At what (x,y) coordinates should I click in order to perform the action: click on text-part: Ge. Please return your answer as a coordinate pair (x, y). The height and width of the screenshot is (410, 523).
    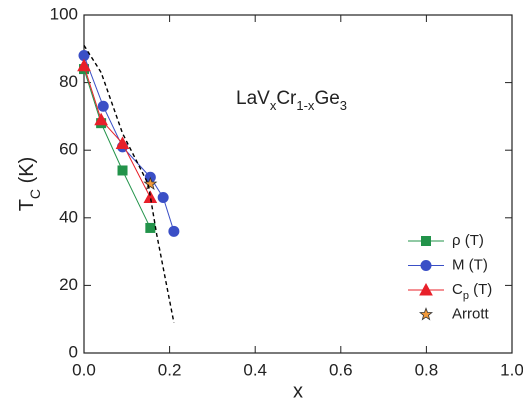
    Looking at the image, I should click on (326, 98).